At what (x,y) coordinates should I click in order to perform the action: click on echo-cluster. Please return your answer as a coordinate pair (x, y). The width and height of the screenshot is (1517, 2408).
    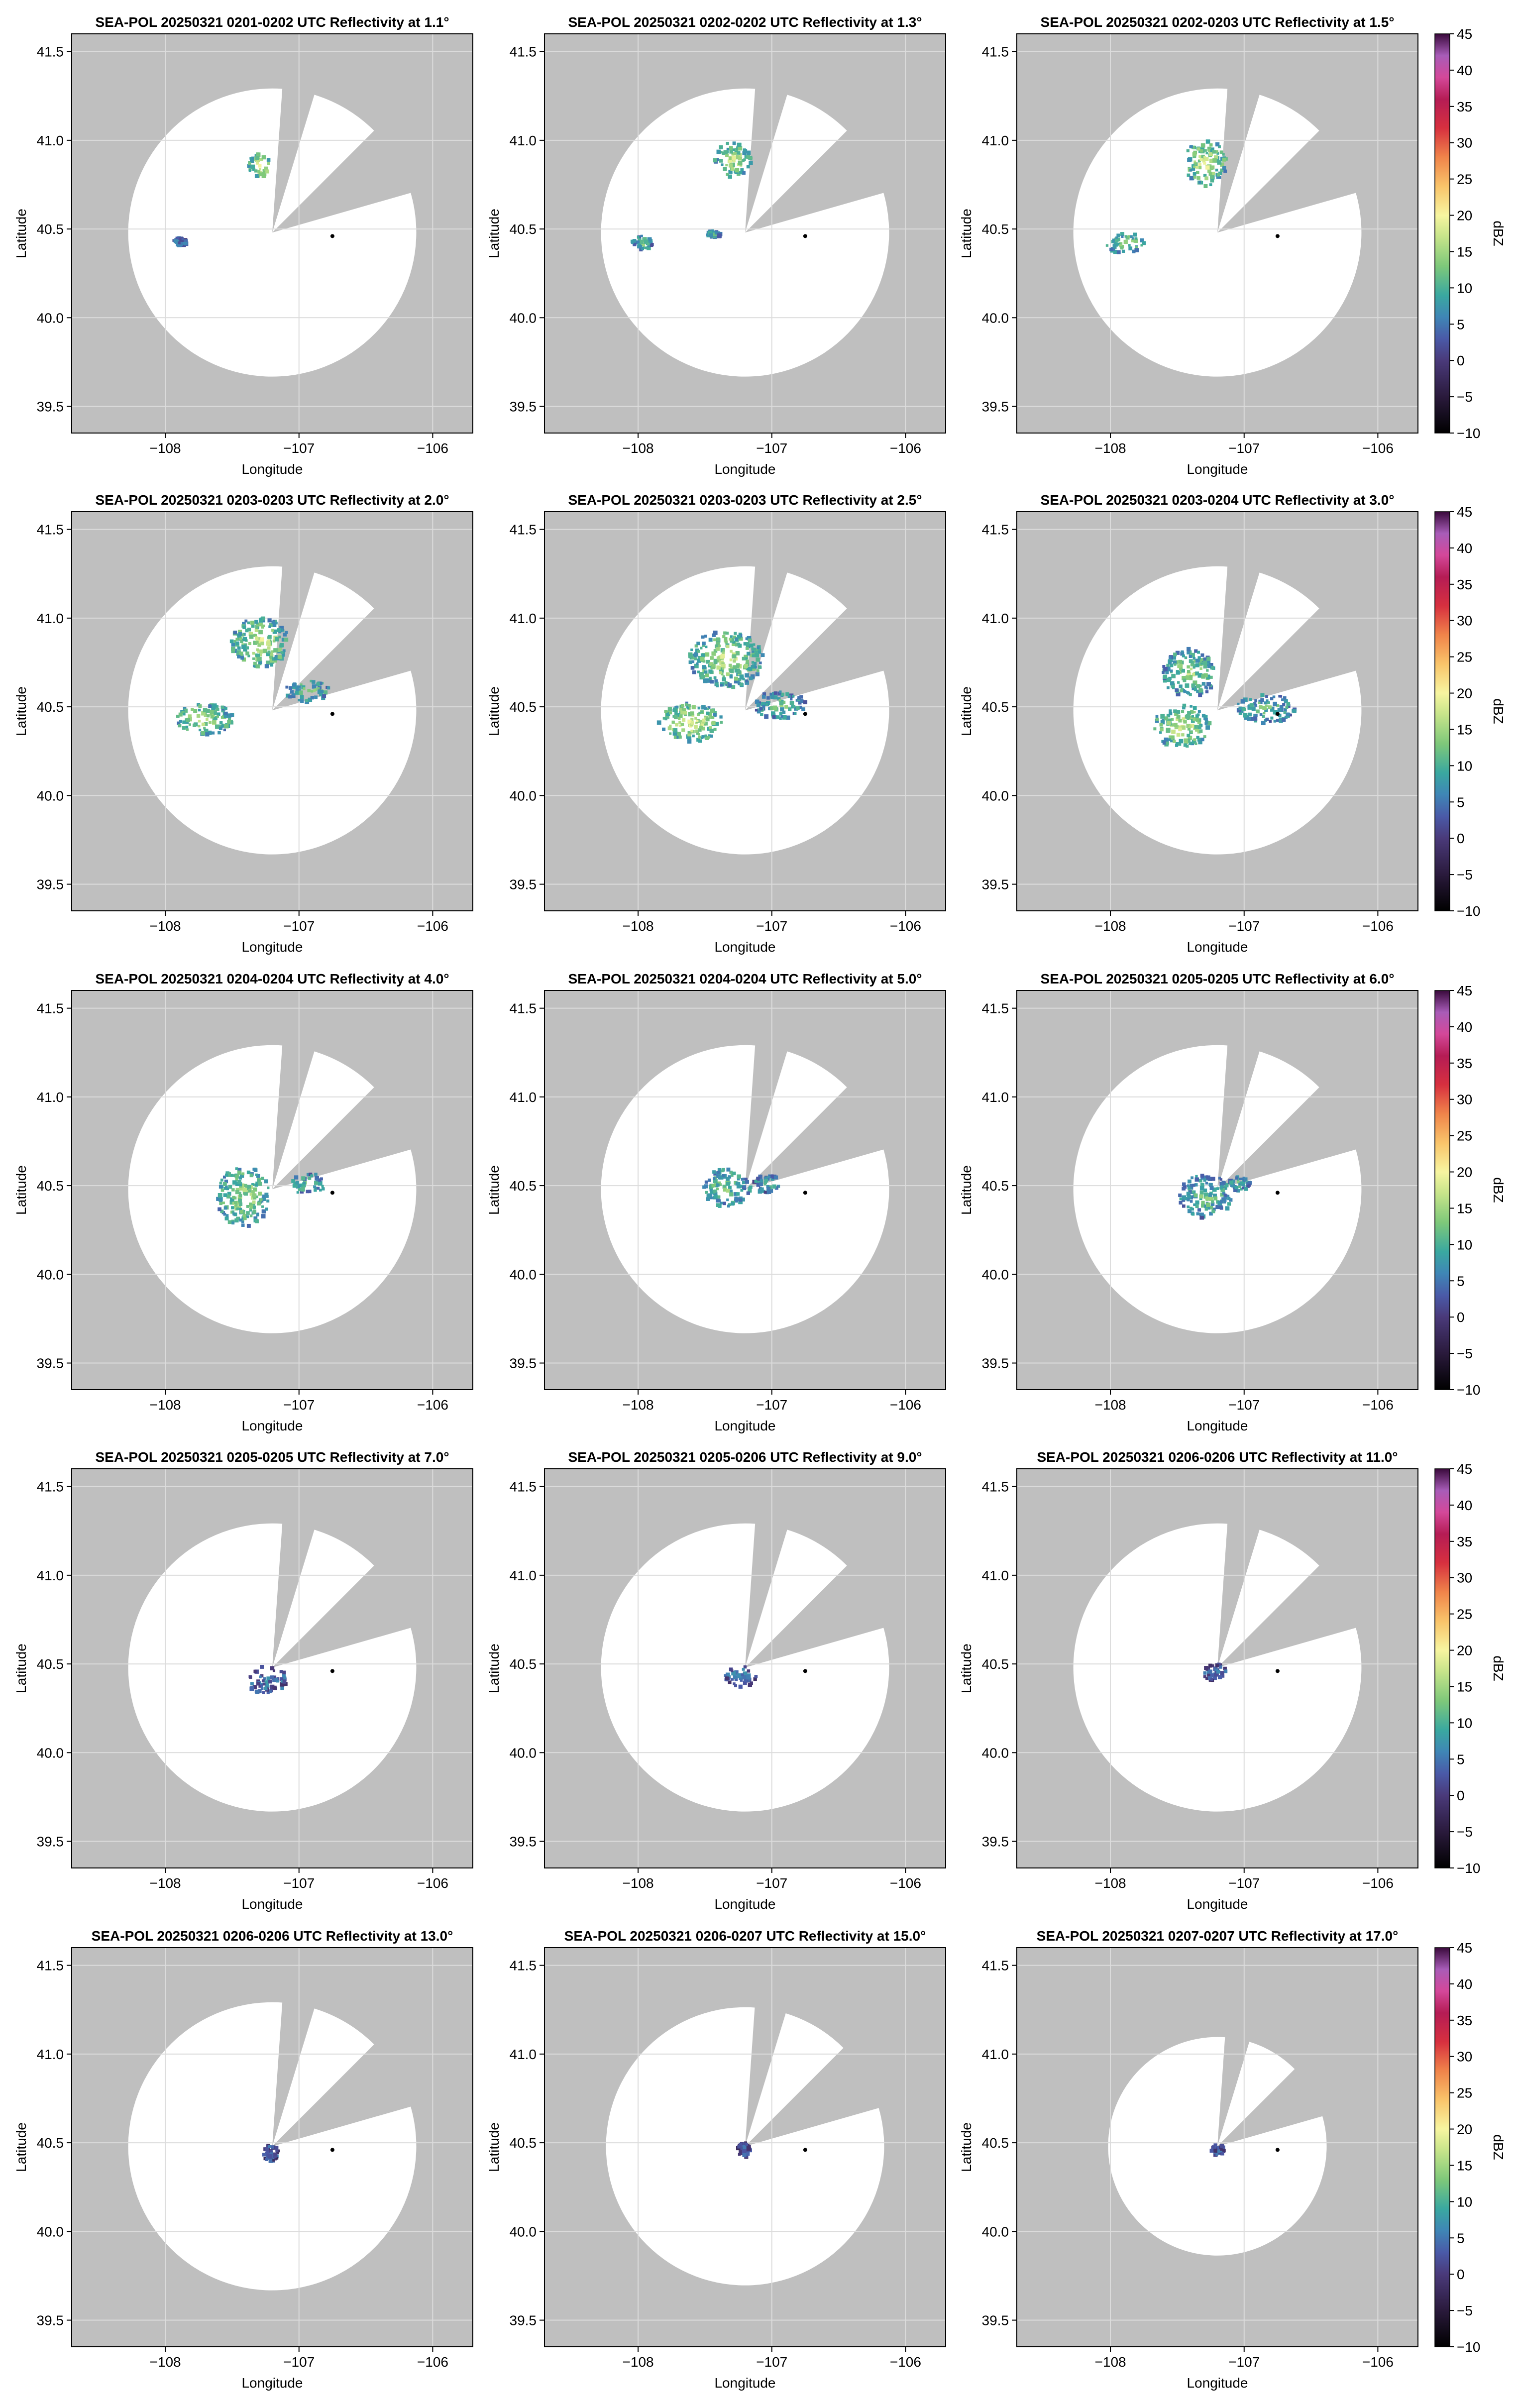
    Looking at the image, I should click on (259, 642).